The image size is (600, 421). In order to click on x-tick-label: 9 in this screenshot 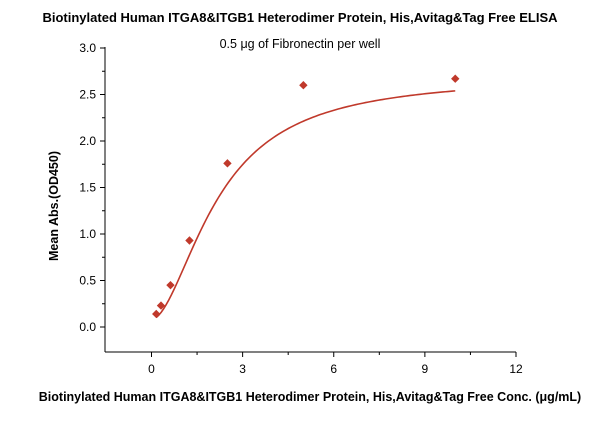, I will do `click(425, 369)`.